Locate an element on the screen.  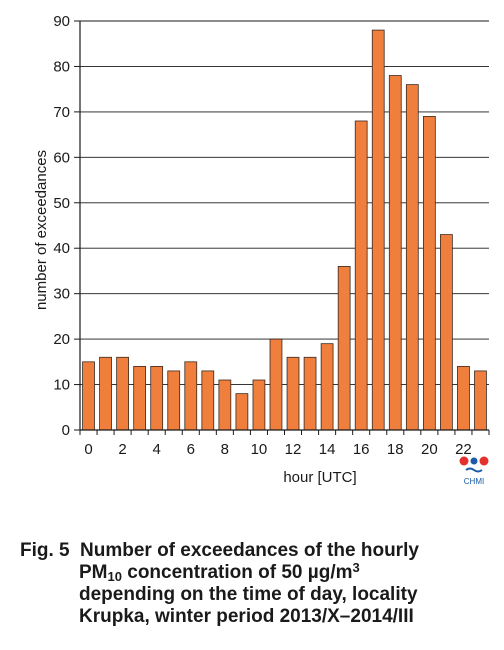
logo-dot-left is located at coordinates (464, 461).